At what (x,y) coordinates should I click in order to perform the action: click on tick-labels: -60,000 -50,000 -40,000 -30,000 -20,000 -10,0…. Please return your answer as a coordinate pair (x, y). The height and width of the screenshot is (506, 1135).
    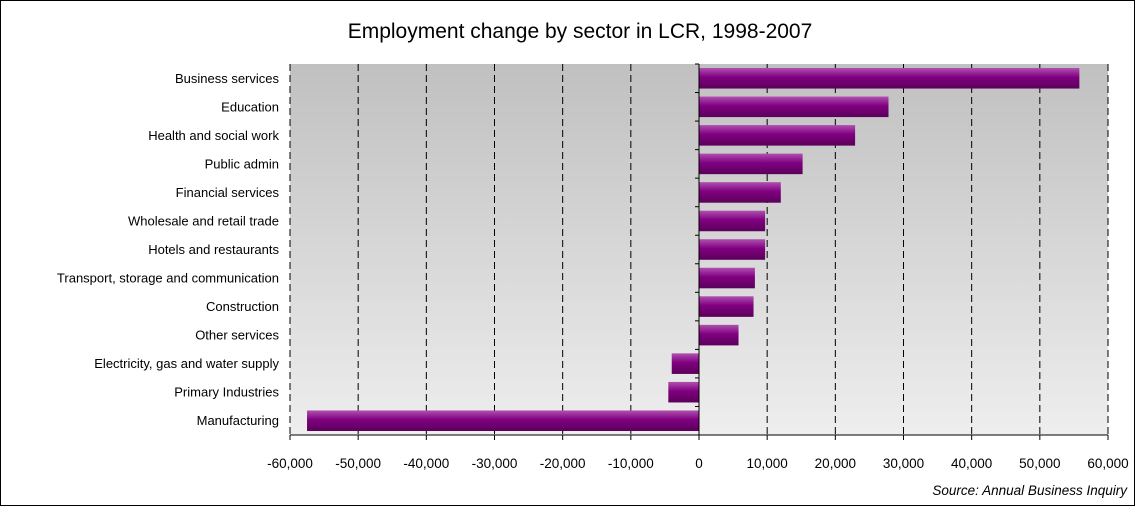
    Looking at the image, I should click on (698, 463).